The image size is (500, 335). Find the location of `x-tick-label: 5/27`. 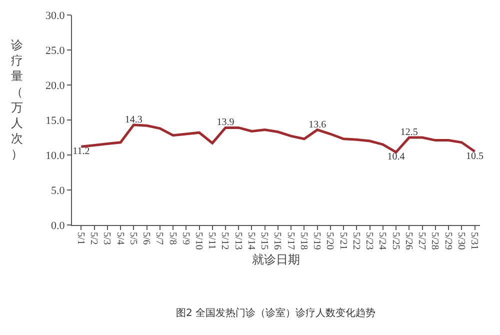

x-tick-label: 5/27 is located at coordinates (422, 241).